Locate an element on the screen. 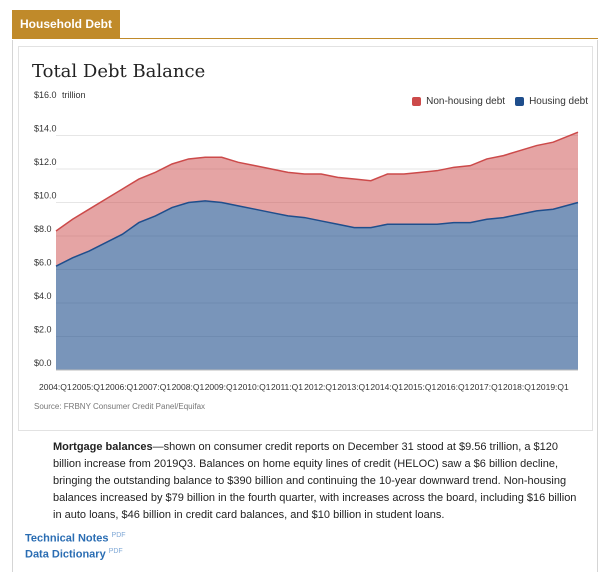  description-lead: Mortgage balances is located at coordinates (103, 447).